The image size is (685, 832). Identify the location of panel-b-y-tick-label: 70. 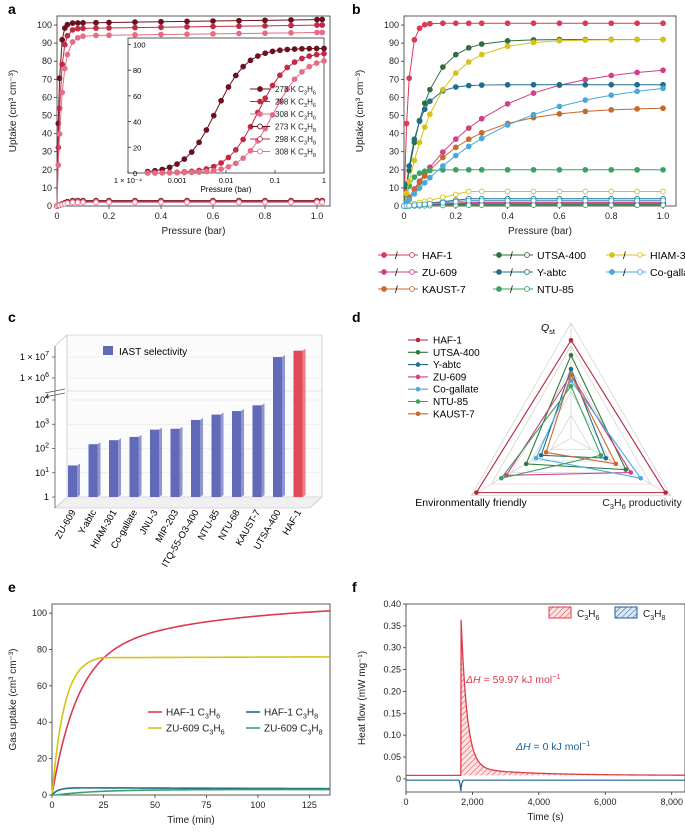
(394, 79).